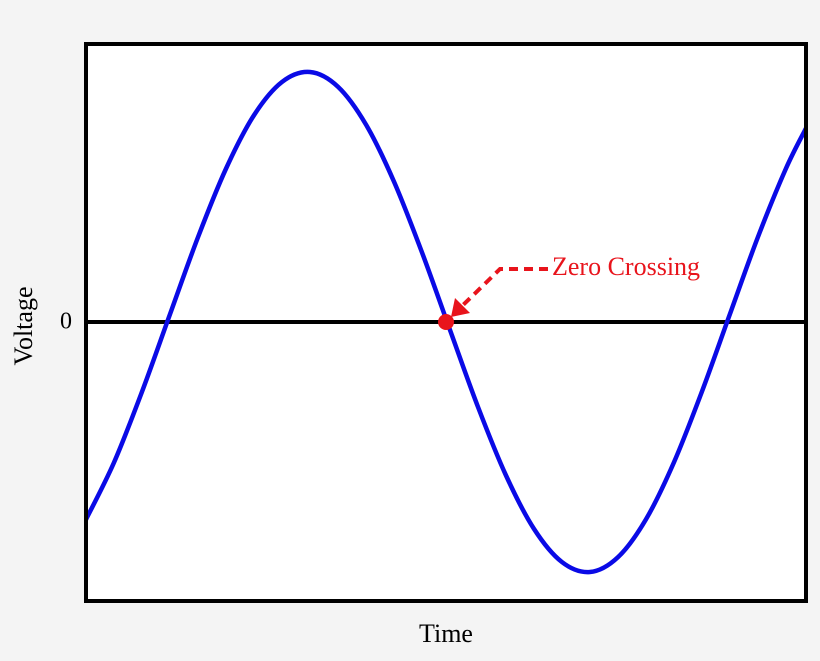 Image resolution: width=820 pixels, height=661 pixels. Describe the element at coordinates (23, 326) in the screenshot. I see `y-axis-label: Voltage` at that location.